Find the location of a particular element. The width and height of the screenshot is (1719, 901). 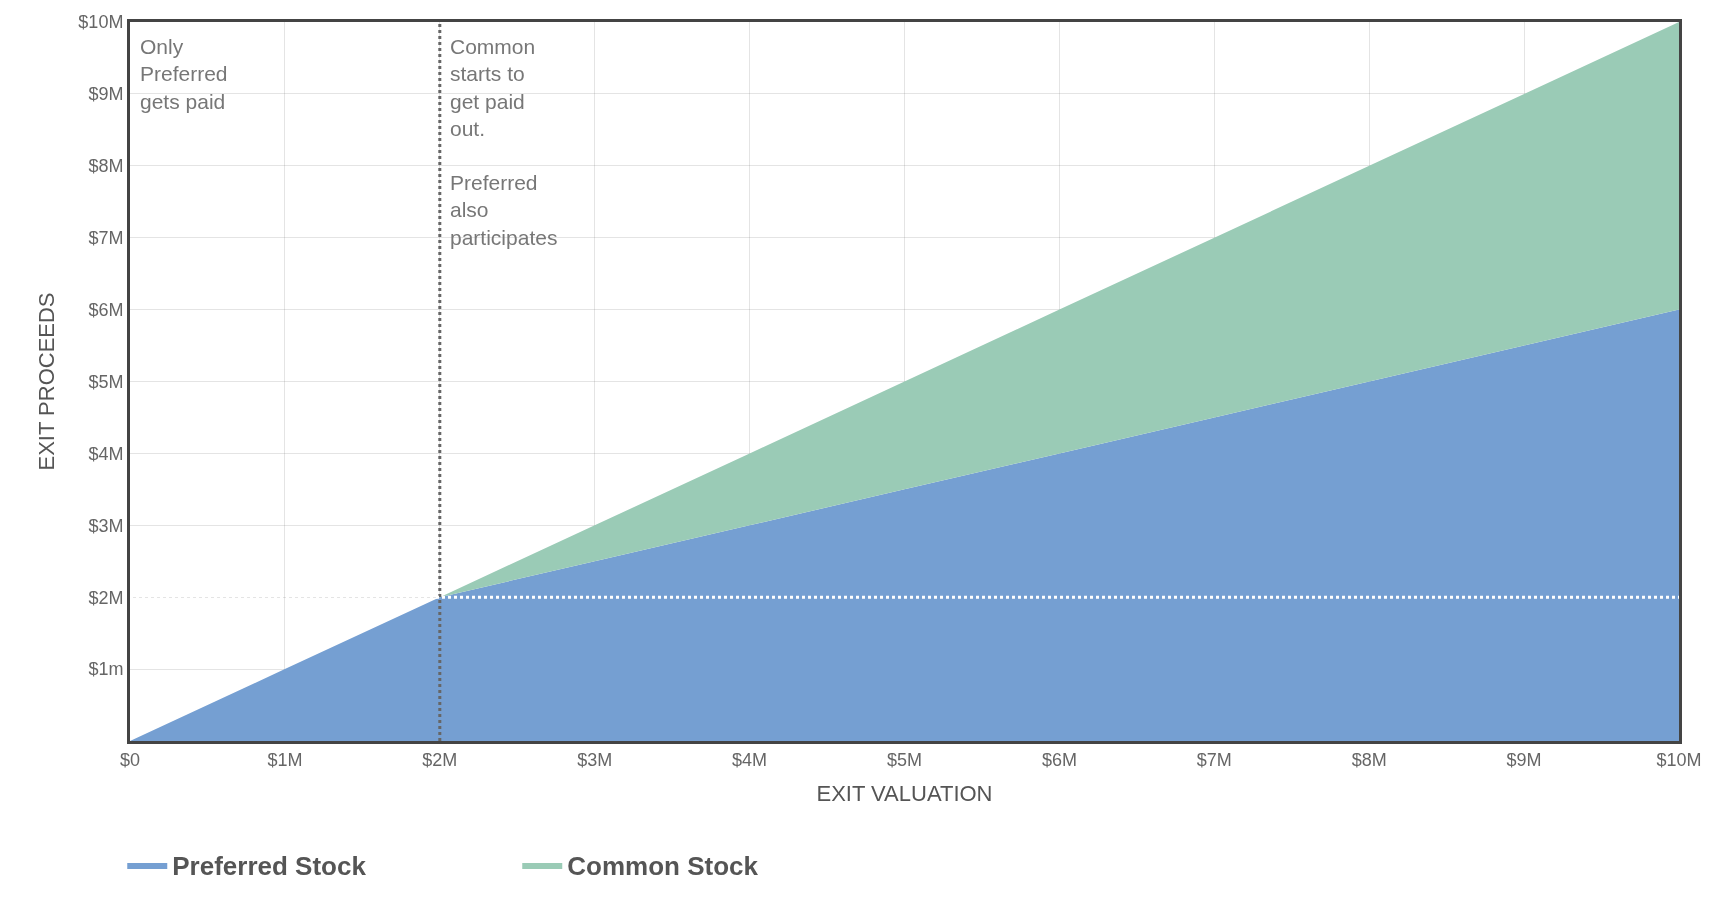

x-tick-label: $6M is located at coordinates (1059, 759).